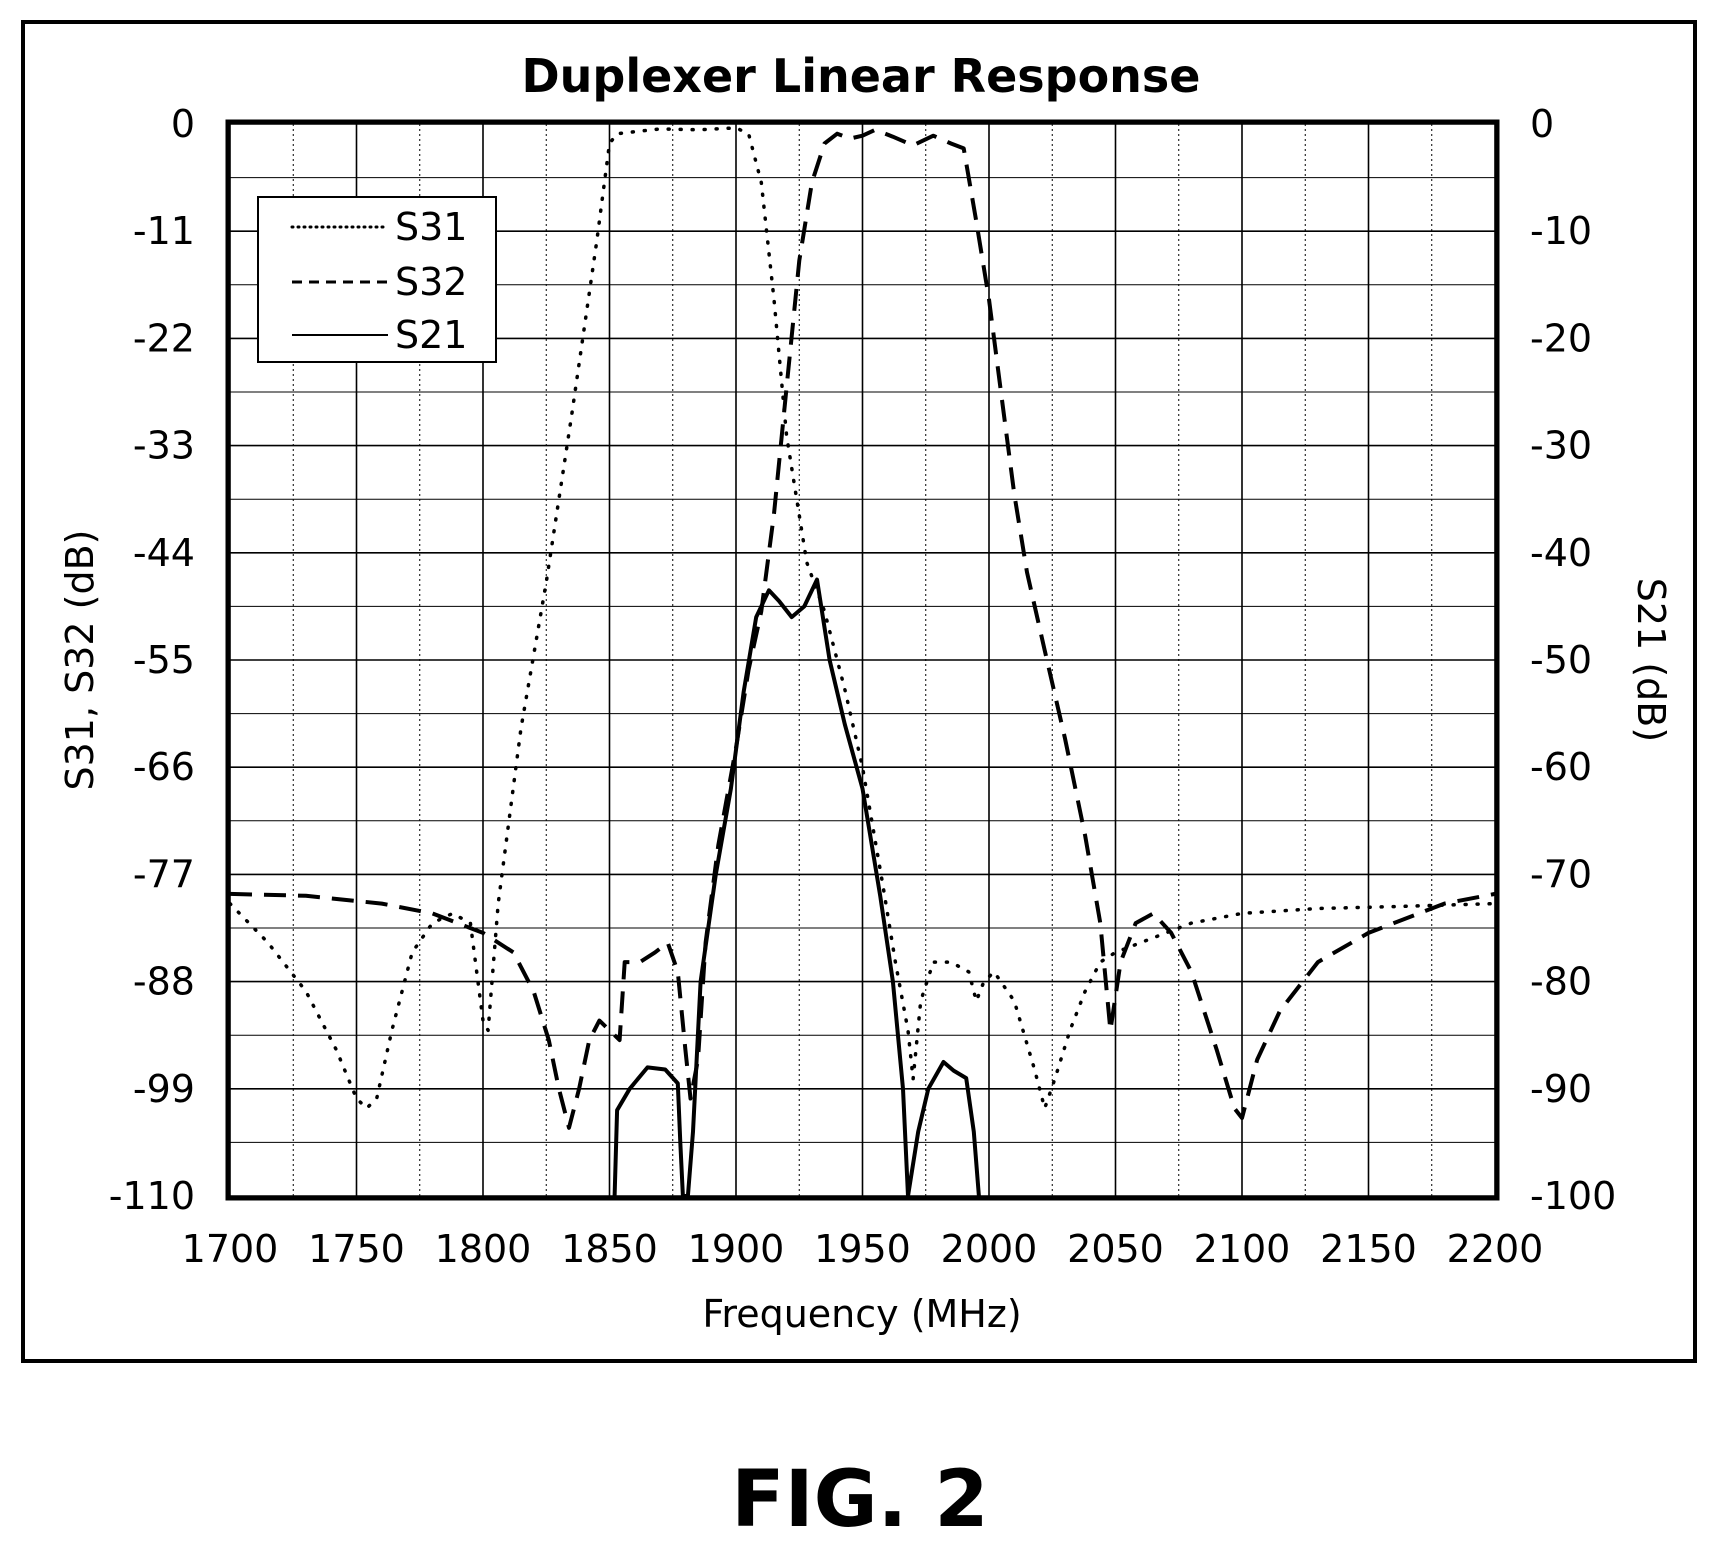  Describe the element at coordinates (356, 1249) in the screenshot. I see `x-tick-label: 1750` at that location.